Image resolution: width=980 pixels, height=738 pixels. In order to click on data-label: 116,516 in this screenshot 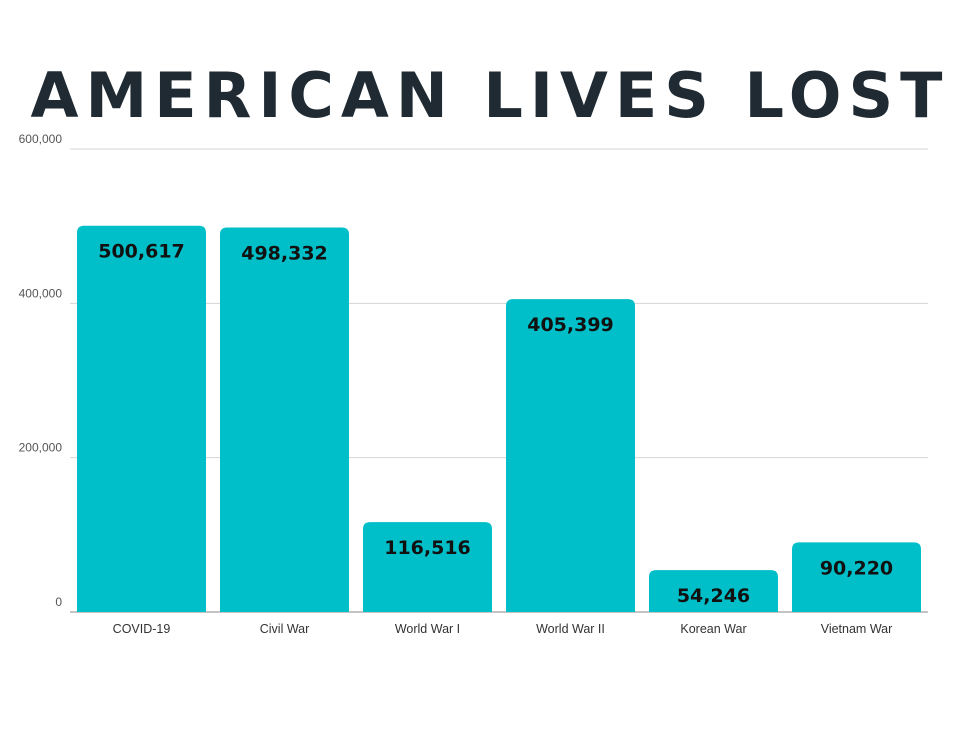, I will do `click(427, 548)`.